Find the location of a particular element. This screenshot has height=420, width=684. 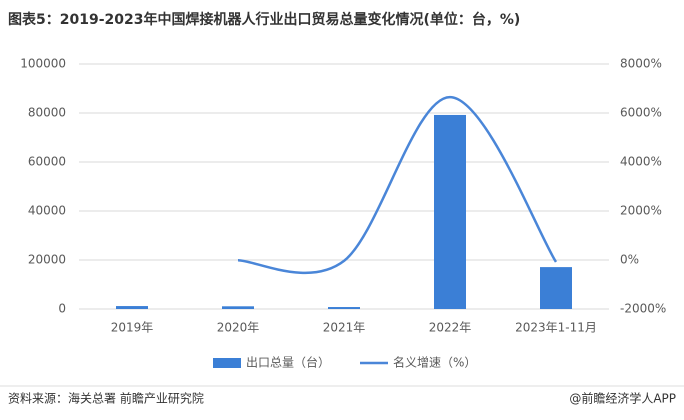

y2-tick-label: 8000% is located at coordinates (641, 64).